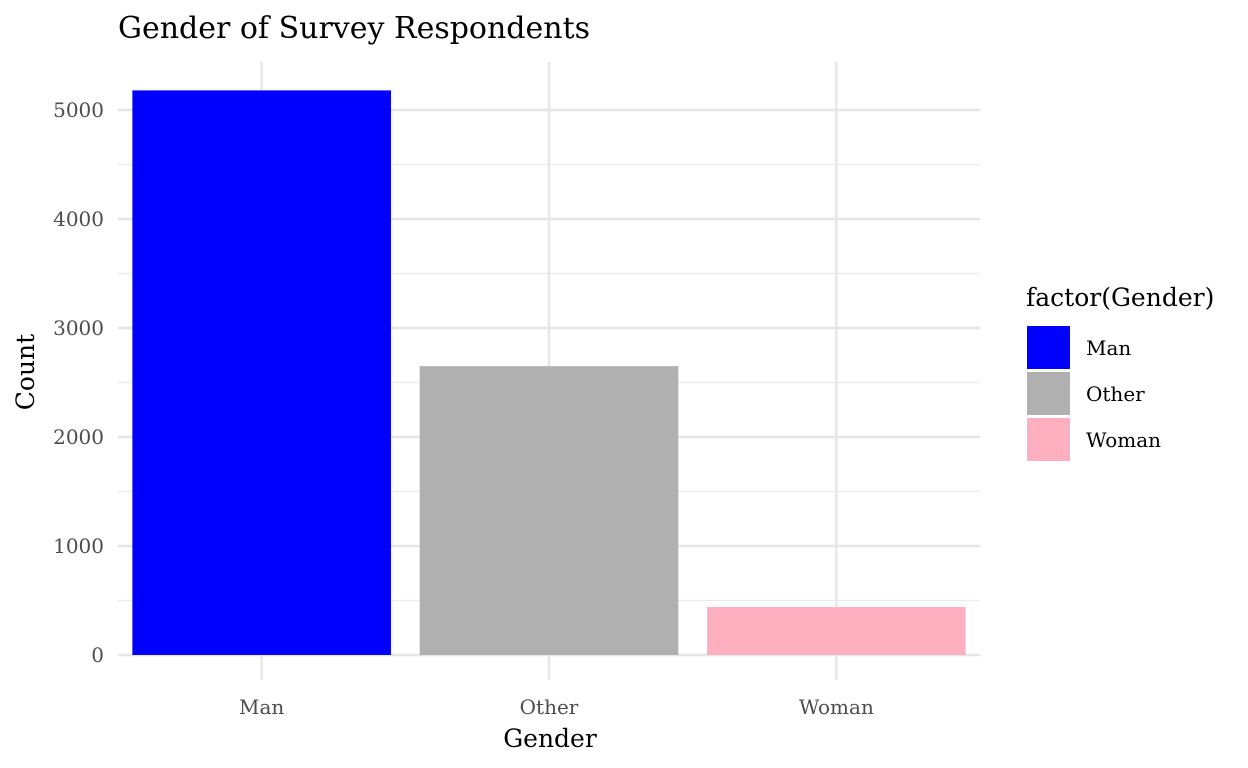  What do you see at coordinates (78, 328) in the screenshot?
I see `y-tick-label: 3000` at bounding box center [78, 328].